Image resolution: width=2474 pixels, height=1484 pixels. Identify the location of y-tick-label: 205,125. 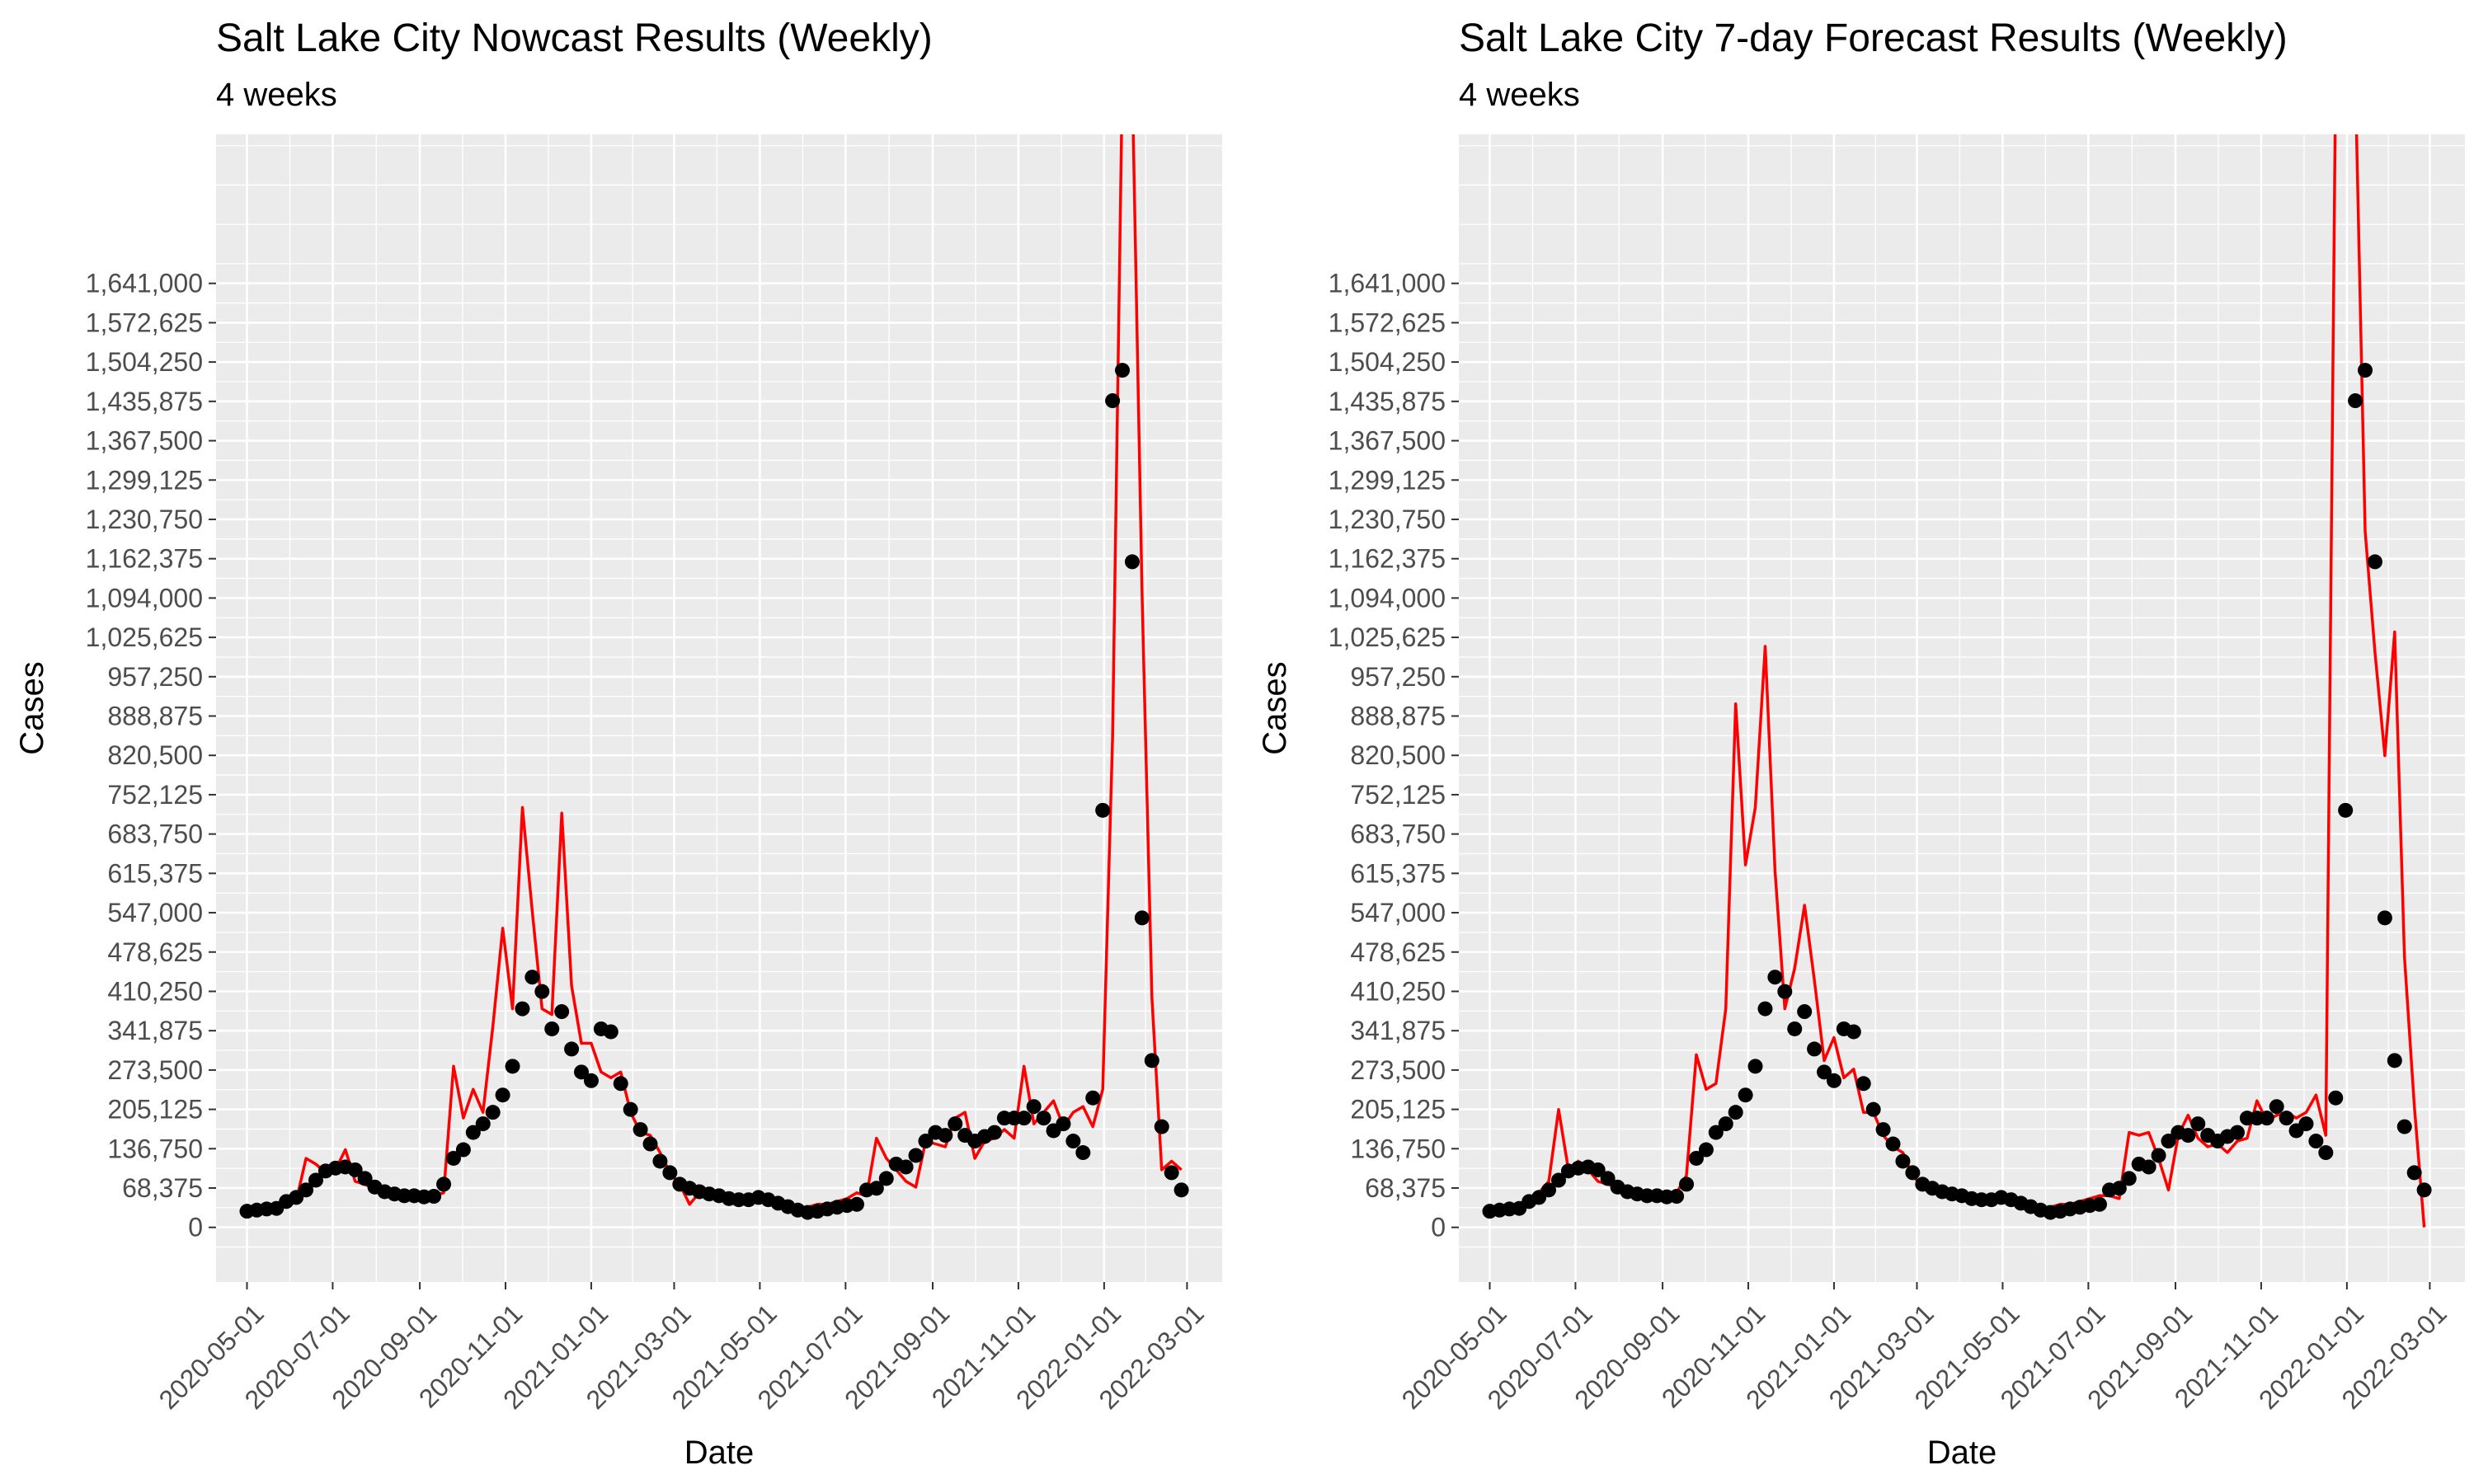
(1398, 1110).